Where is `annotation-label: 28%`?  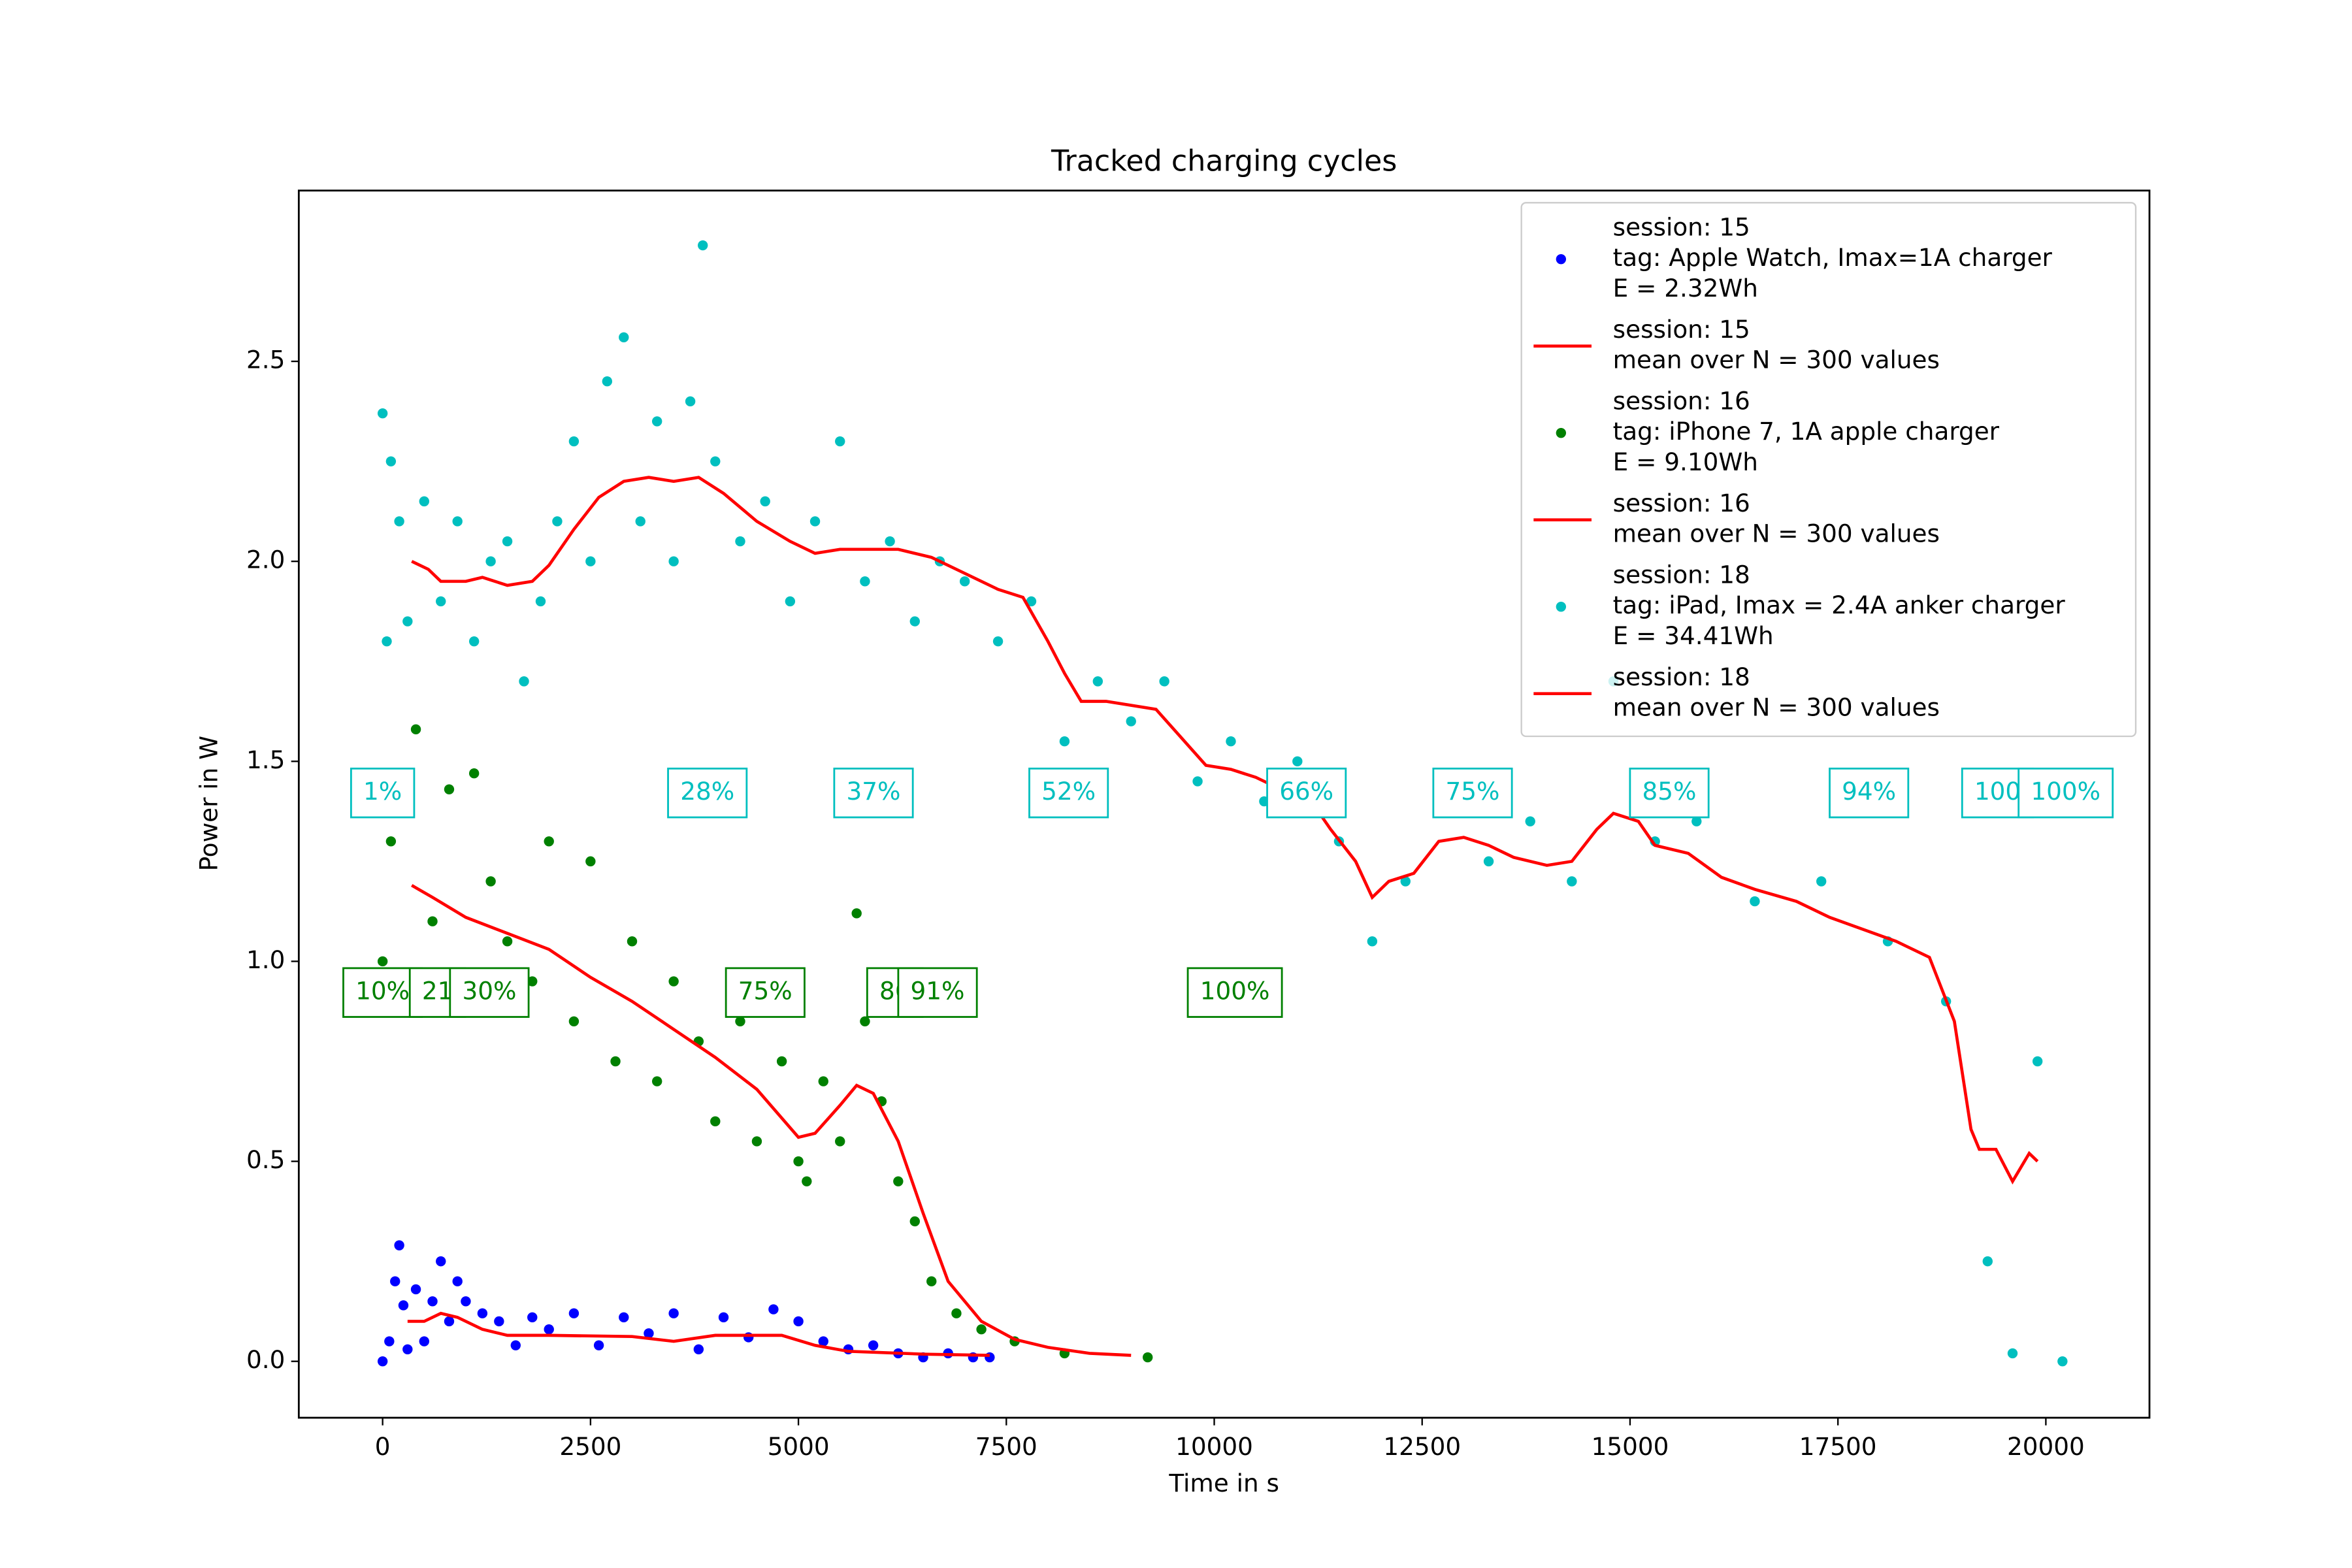
annotation-label: 28% is located at coordinates (707, 791).